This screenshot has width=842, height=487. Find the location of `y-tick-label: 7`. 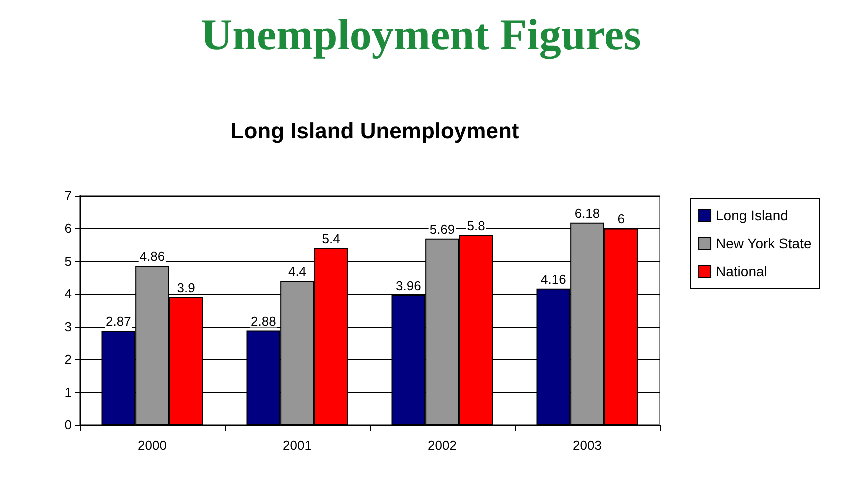

y-tick-label: 7 is located at coordinates (68, 196).